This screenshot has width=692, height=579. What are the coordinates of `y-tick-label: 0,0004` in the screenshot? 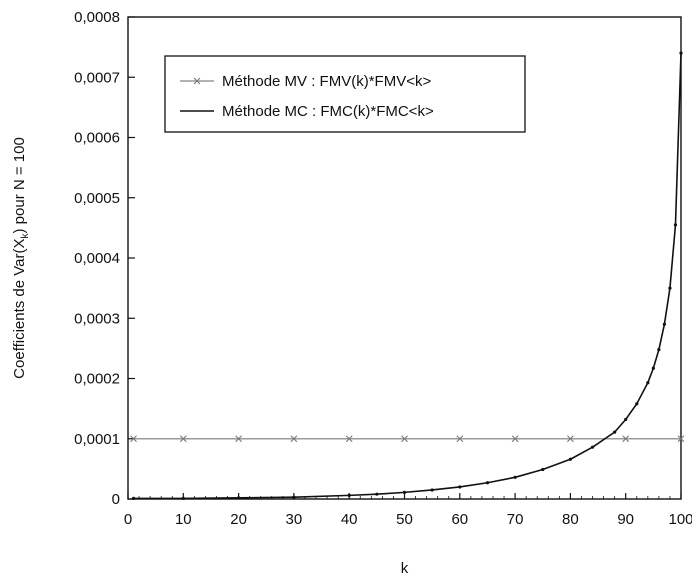 It's located at (97, 258).